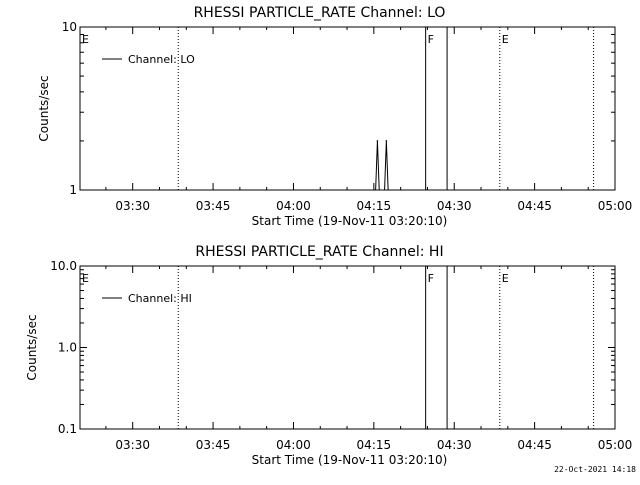  I want to click on legend-entry: Channel: LO, so click(161, 59).